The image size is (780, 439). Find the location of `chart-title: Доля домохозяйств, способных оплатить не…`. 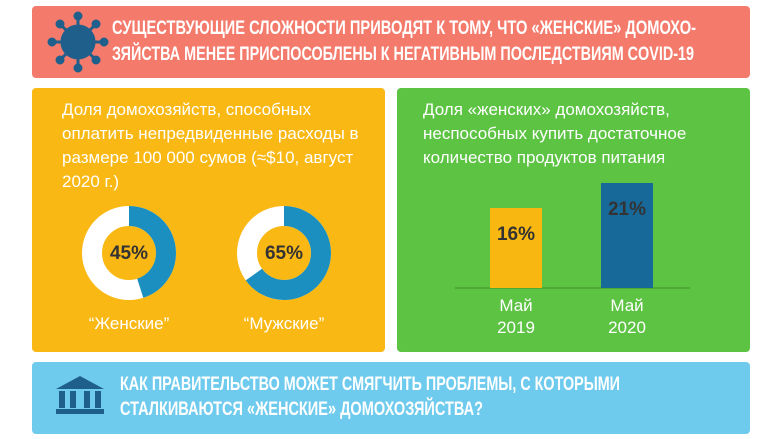

chart-title: Доля домохозяйств, способных оплатить не… is located at coordinates (210, 145).